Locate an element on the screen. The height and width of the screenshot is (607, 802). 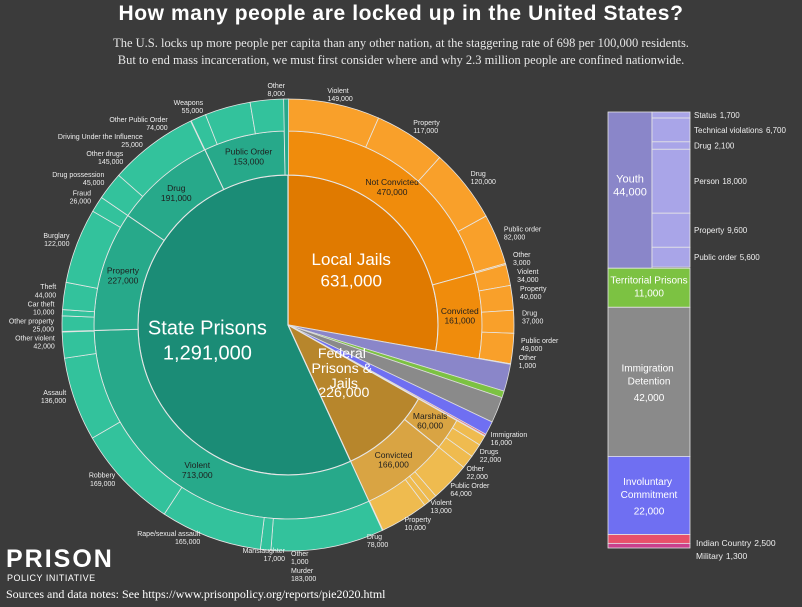
column-sub-value: 5,600 is located at coordinates (750, 257).